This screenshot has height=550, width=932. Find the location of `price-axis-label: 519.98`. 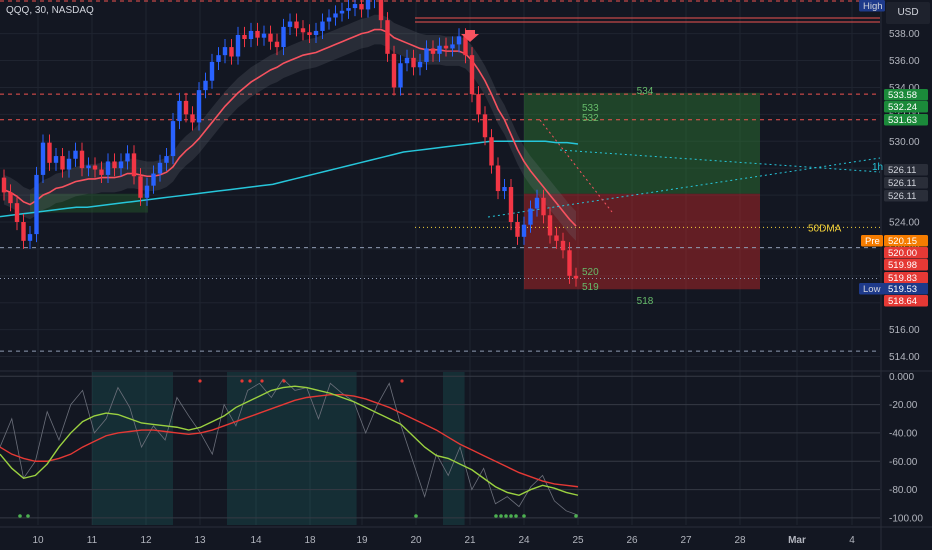

price-axis-label: 519.98 is located at coordinates (902, 265).